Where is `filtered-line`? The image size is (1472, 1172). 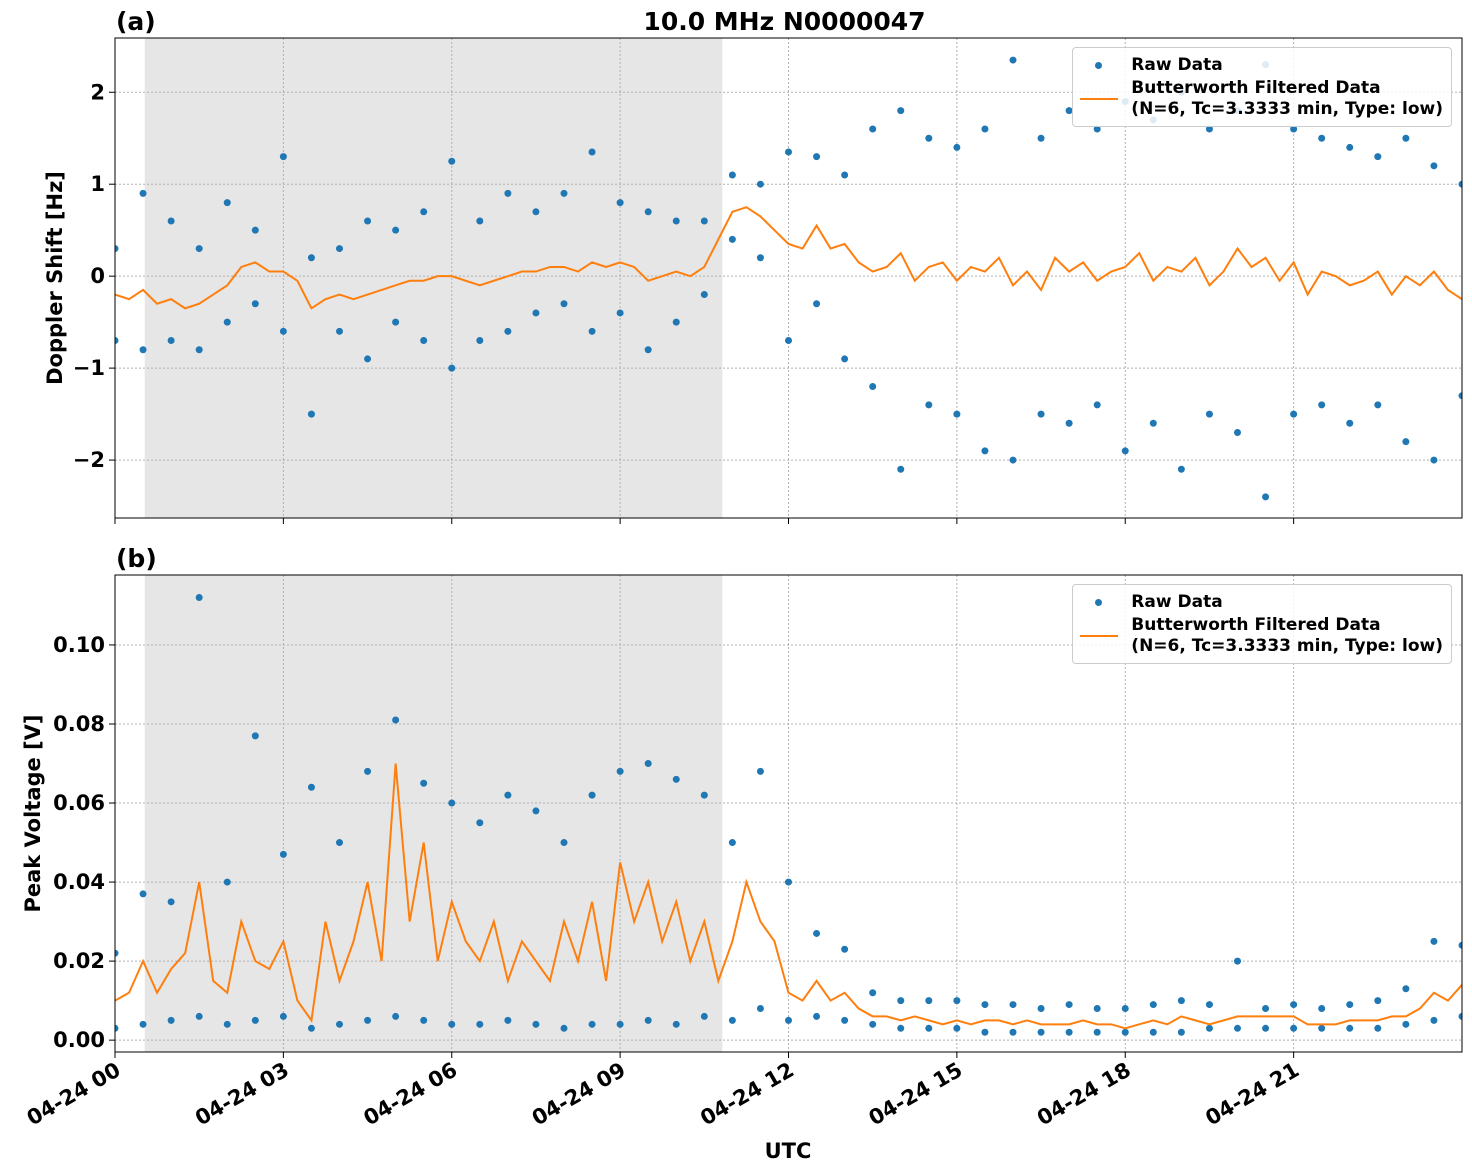 filtered-line is located at coordinates (788, 258).